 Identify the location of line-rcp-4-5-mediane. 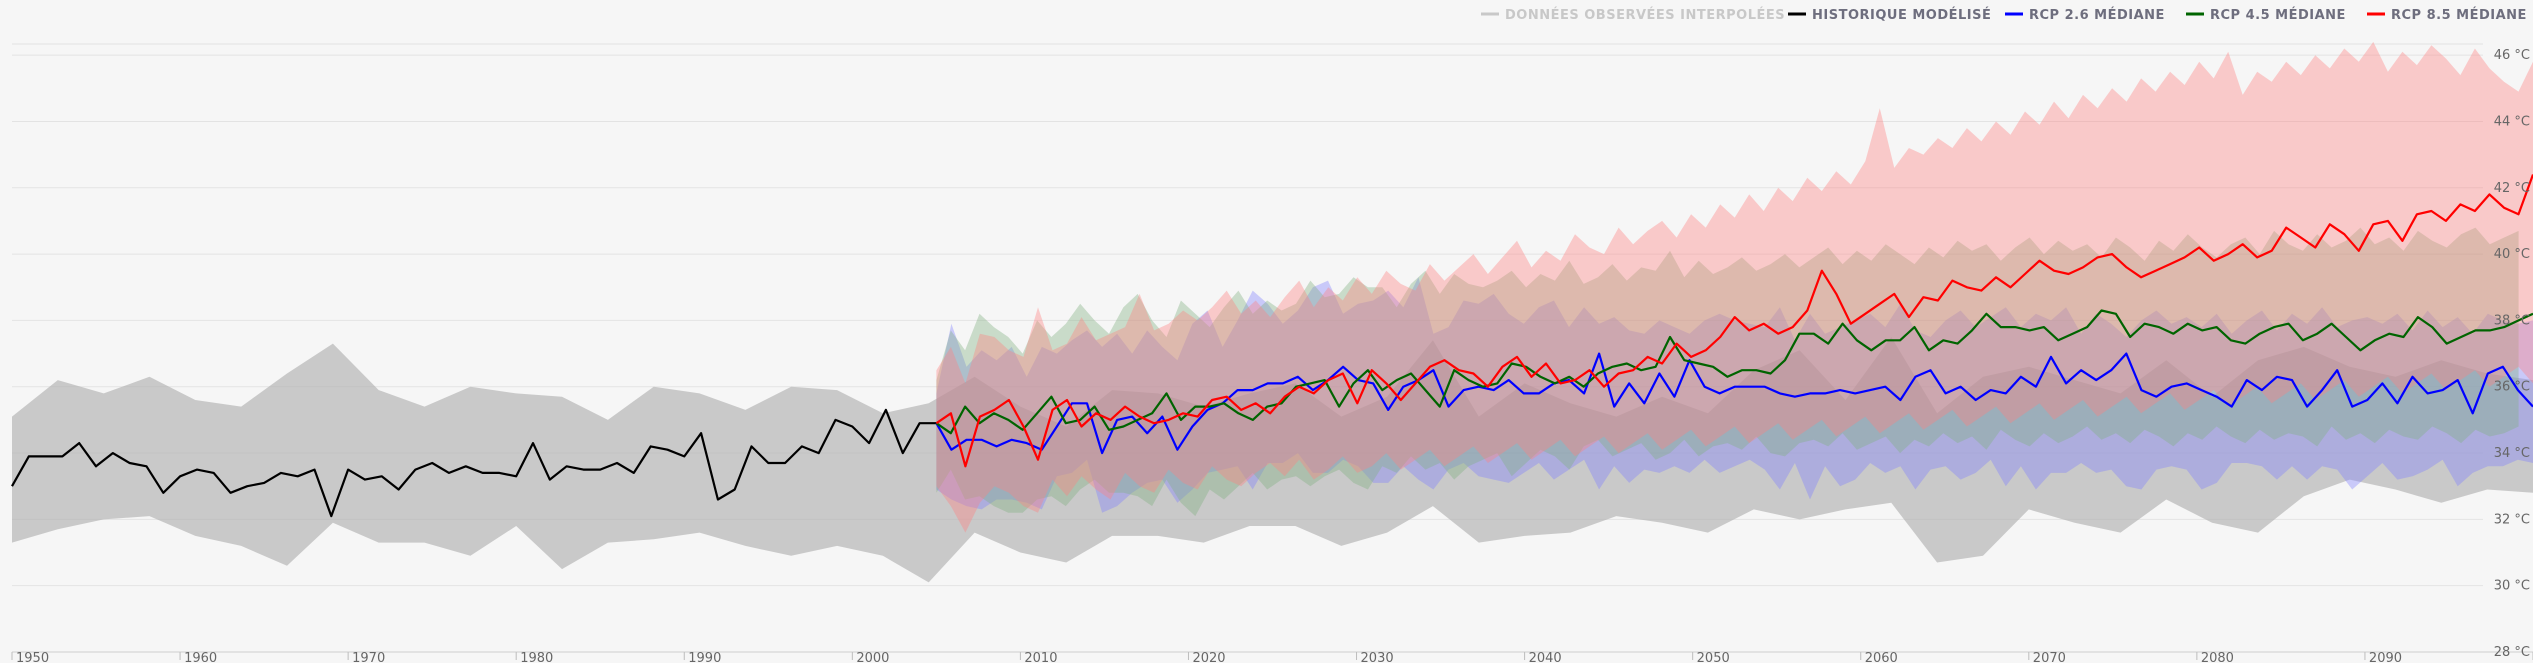
(1734, 372).